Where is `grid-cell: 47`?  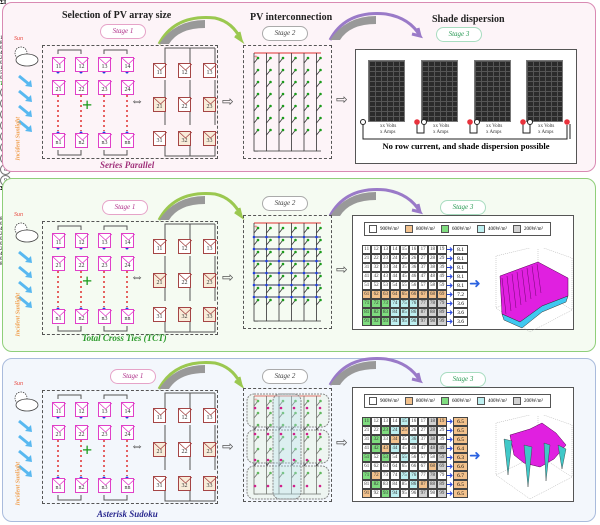 grid-cell: 47 is located at coordinates (423, 276).